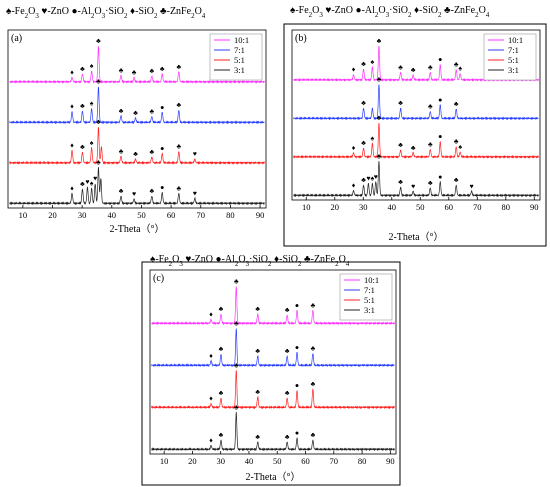  What do you see at coordinates (334, 461) in the screenshot?
I see `x-tick-label: 70` at bounding box center [334, 461].